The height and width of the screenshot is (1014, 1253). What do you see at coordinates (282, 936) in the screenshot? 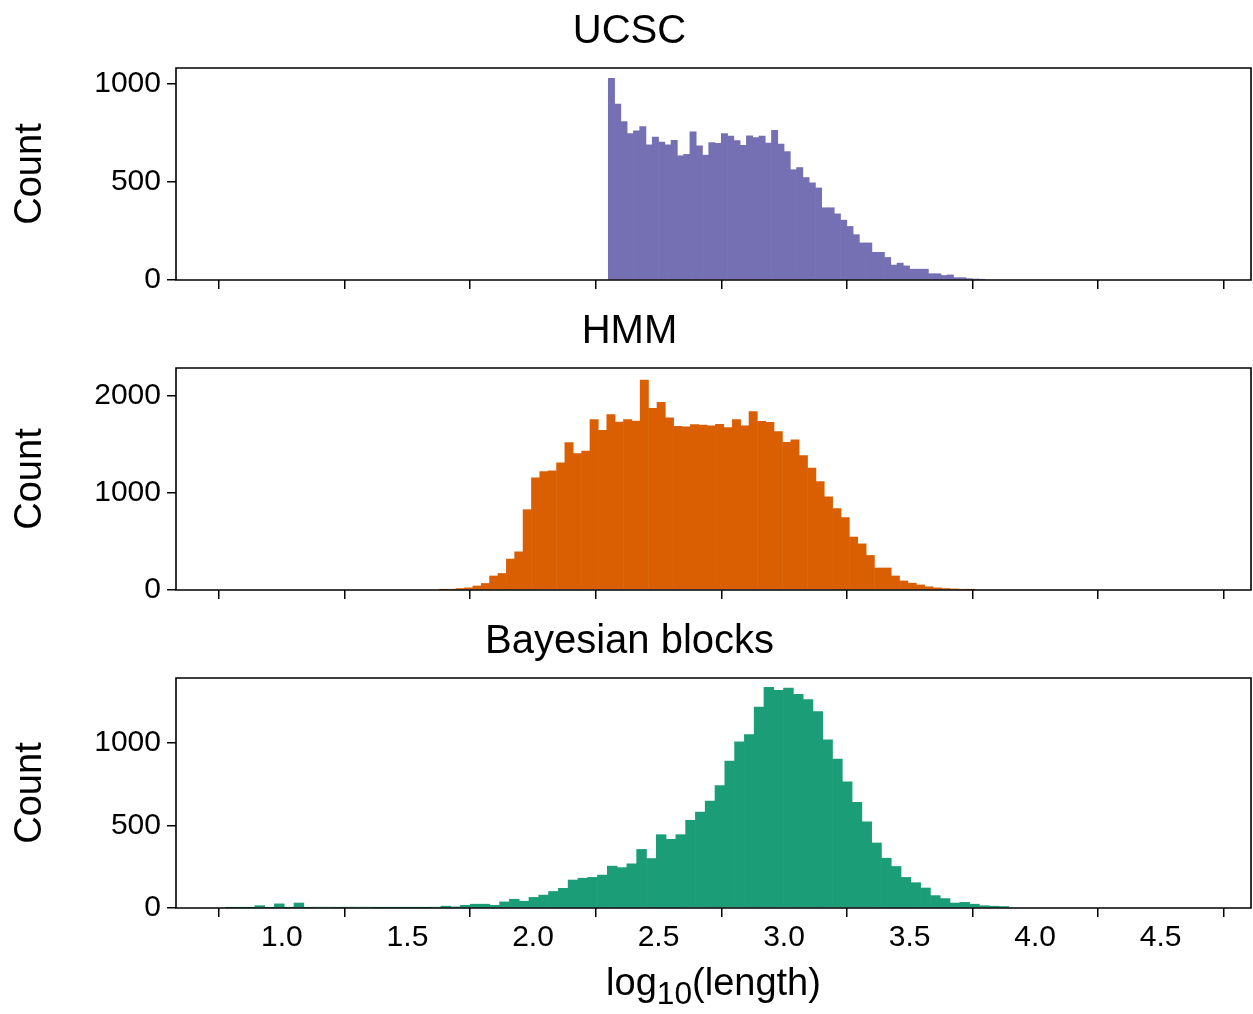
I see `x-tick-label: 1.0` at bounding box center [282, 936].